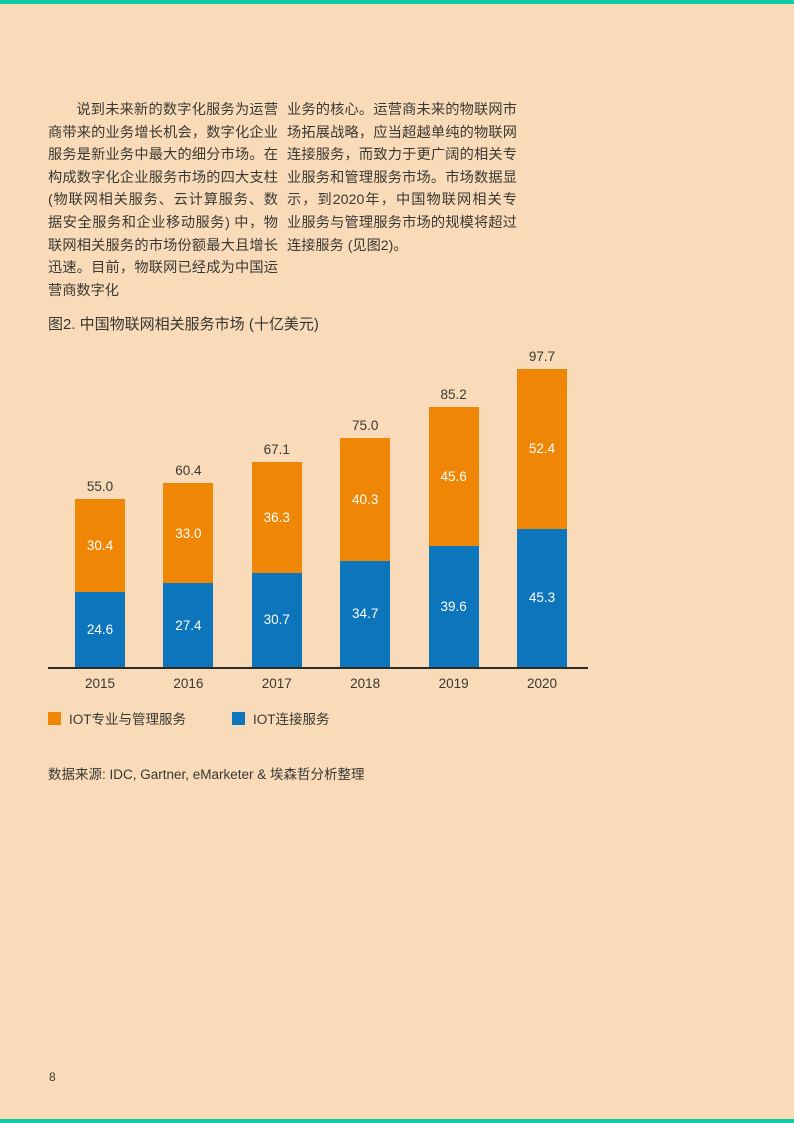 Image resolution: width=794 pixels, height=1123 pixels. I want to click on segment-value-label: 24.6, so click(100, 629).